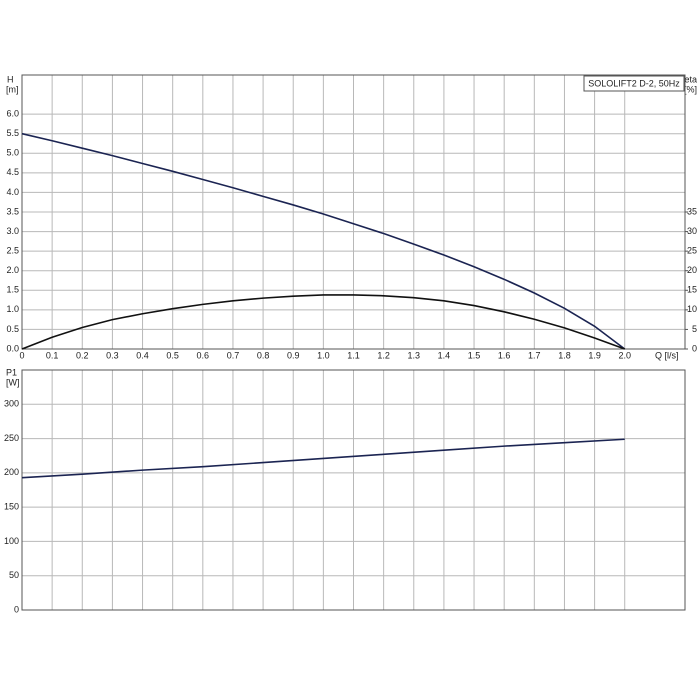 The image size is (700, 700). I want to click on chart-title: SOLOLIFT2 D-2, 50Hz, so click(634, 83).